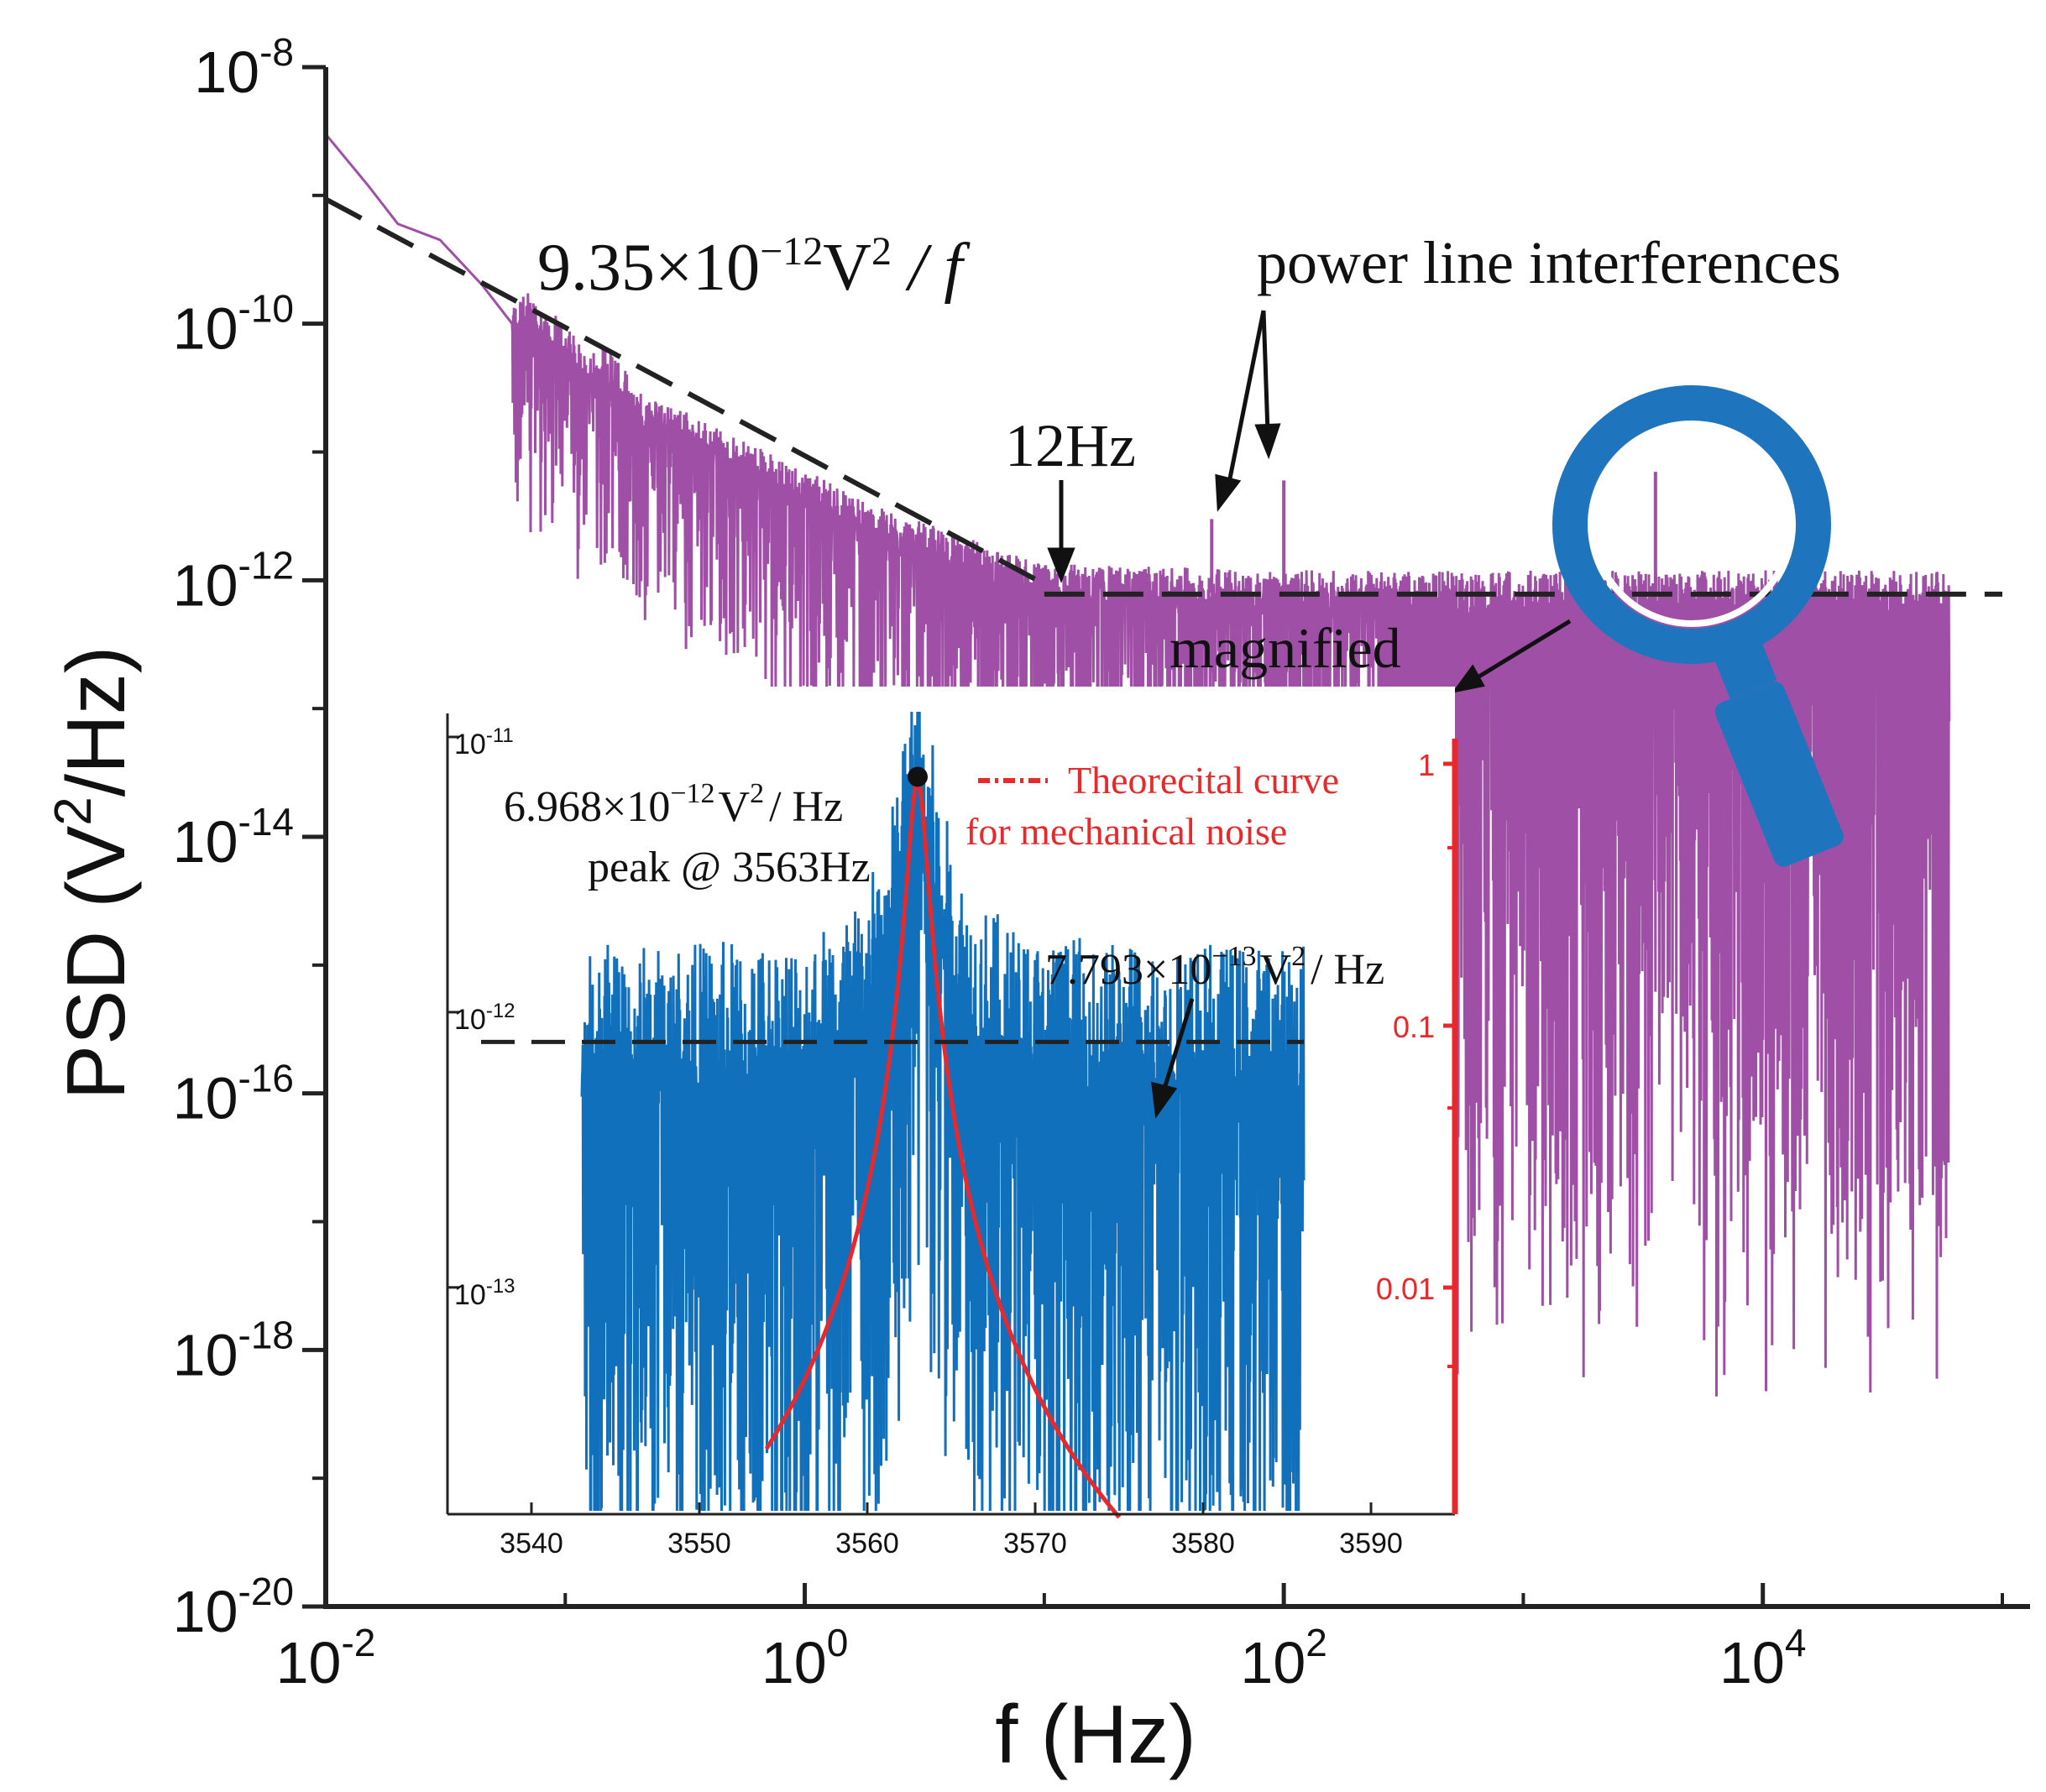 The width and height of the screenshot is (2046, 1792). I want to click on x-tick-label: 10⁴, so click(1762, 1658).